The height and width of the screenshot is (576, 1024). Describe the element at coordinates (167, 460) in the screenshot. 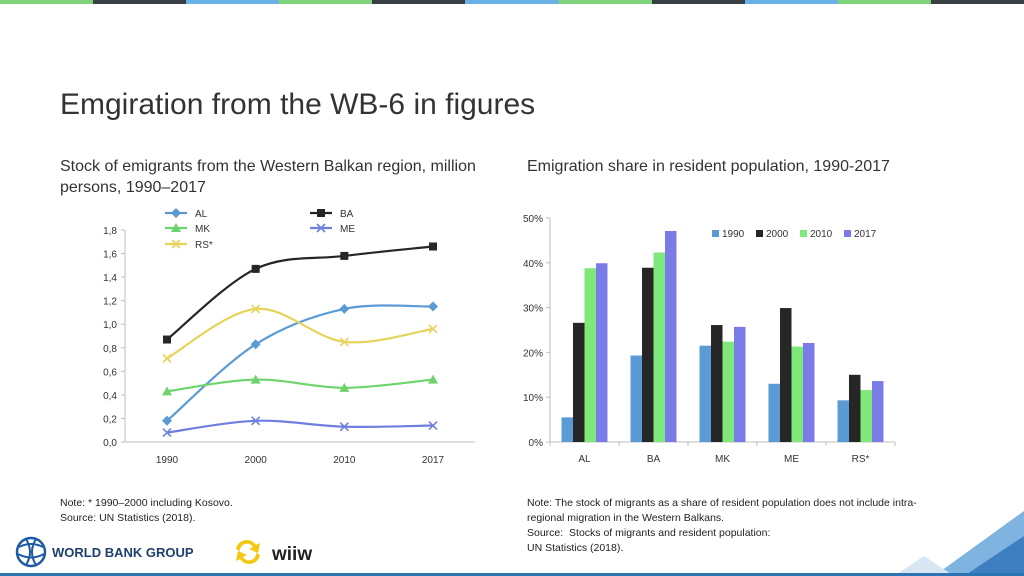

I see `x-tick-label: 1990` at that location.